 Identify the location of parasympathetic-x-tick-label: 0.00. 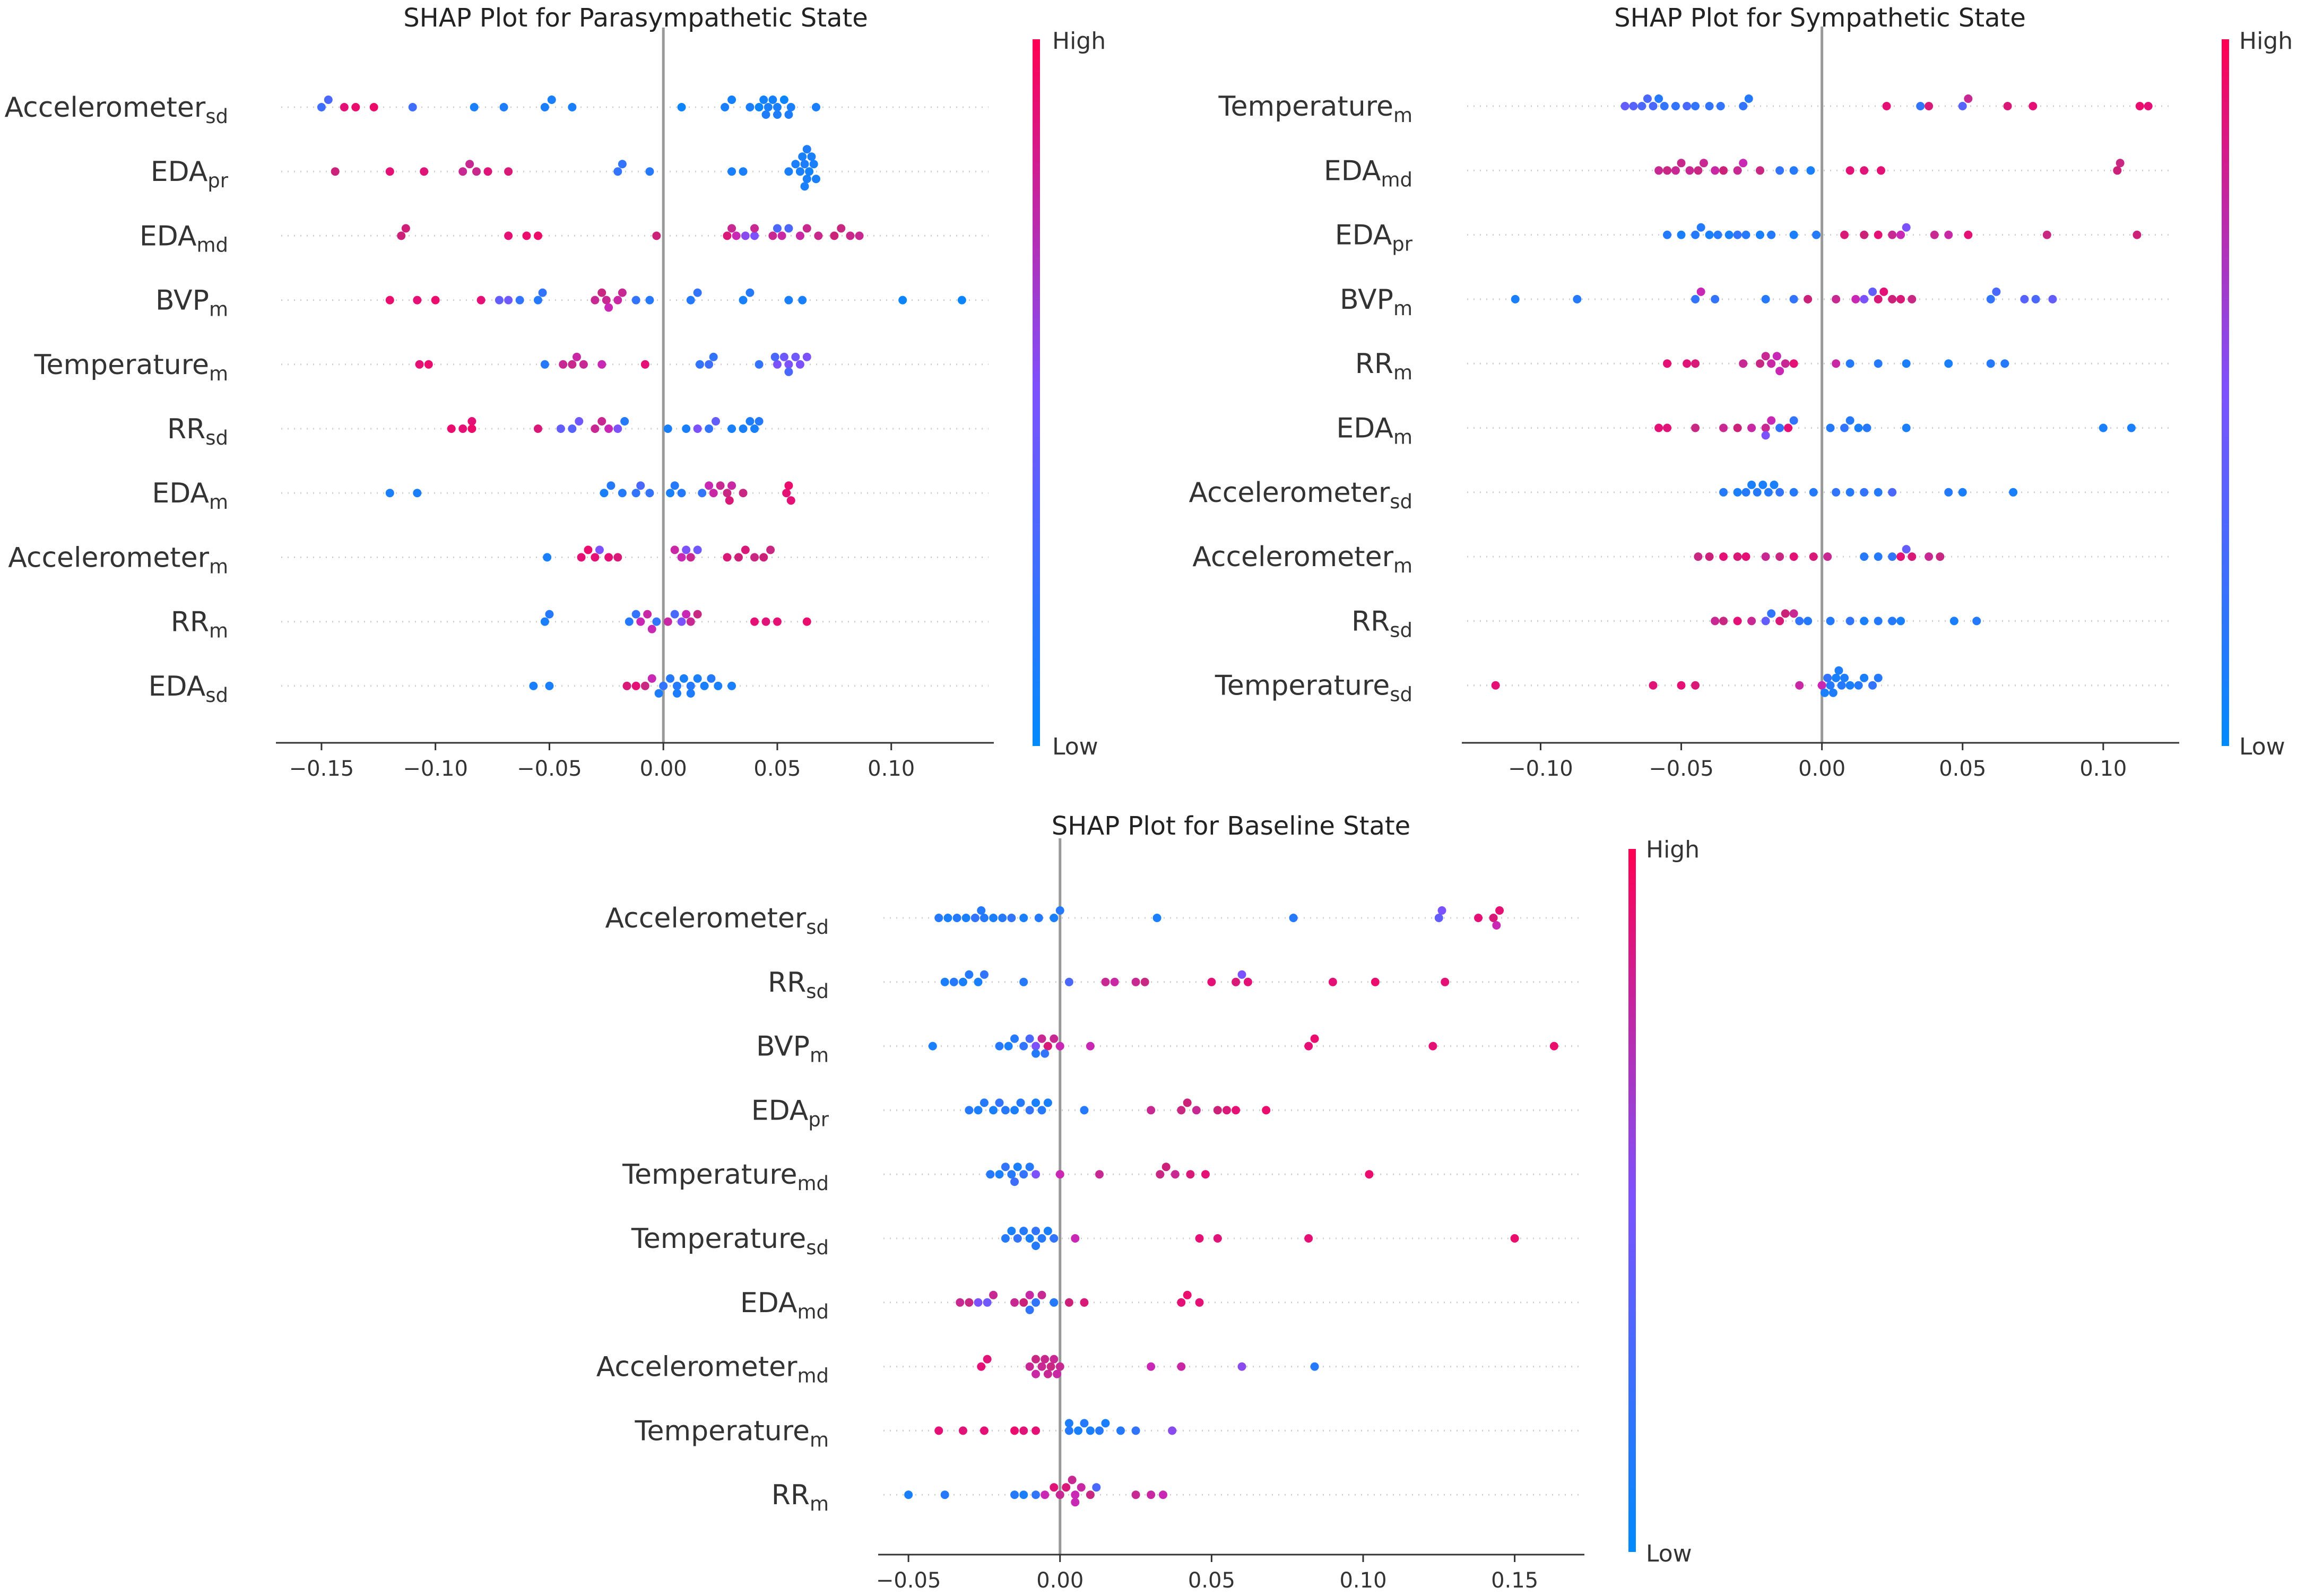
(663, 769).